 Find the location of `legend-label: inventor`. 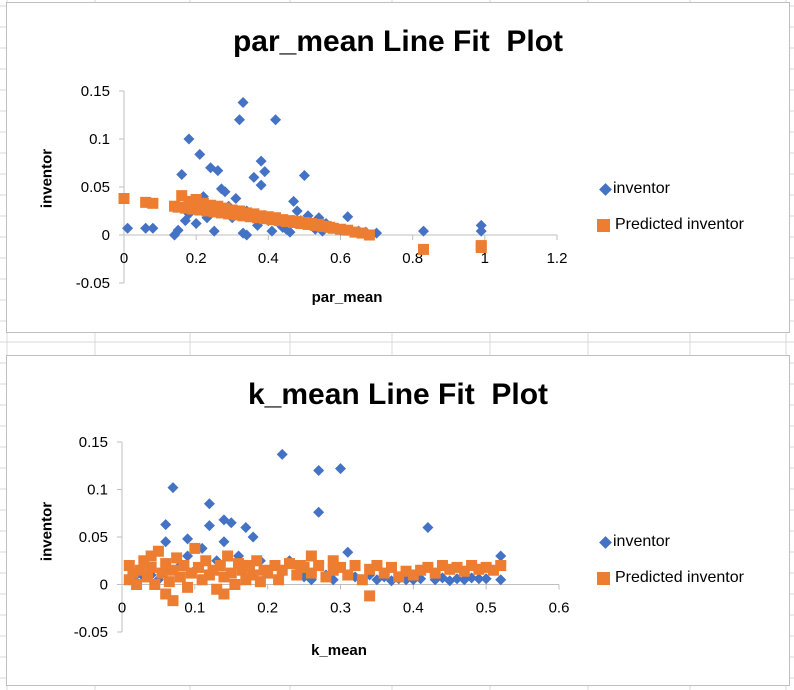

legend-label: inventor is located at coordinates (641, 188).